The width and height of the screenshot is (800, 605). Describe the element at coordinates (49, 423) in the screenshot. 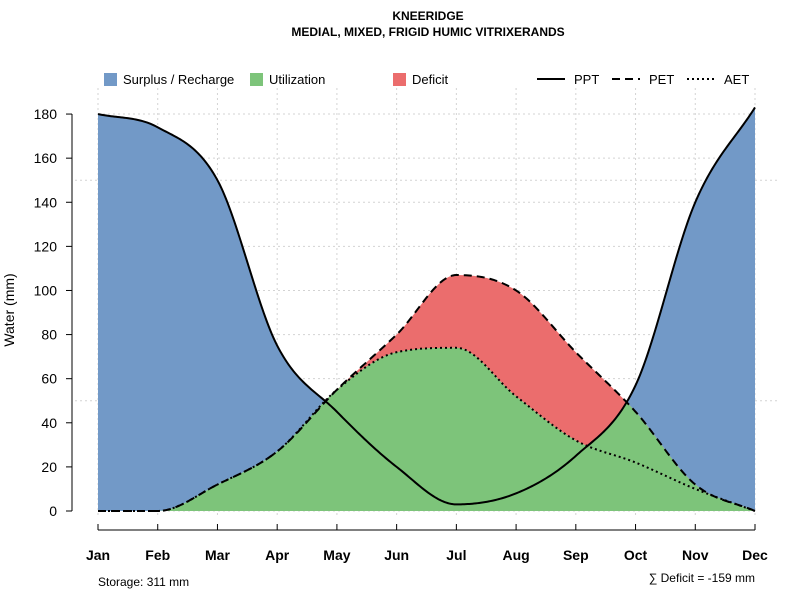

I see `y-tick-label: 40` at that location.